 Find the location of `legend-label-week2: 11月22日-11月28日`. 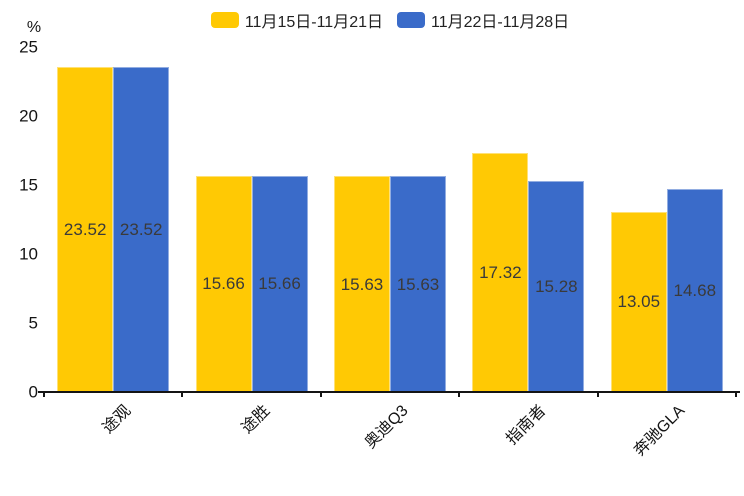

legend-label-week2: 11月22日-11月28日 is located at coordinates (500, 22).